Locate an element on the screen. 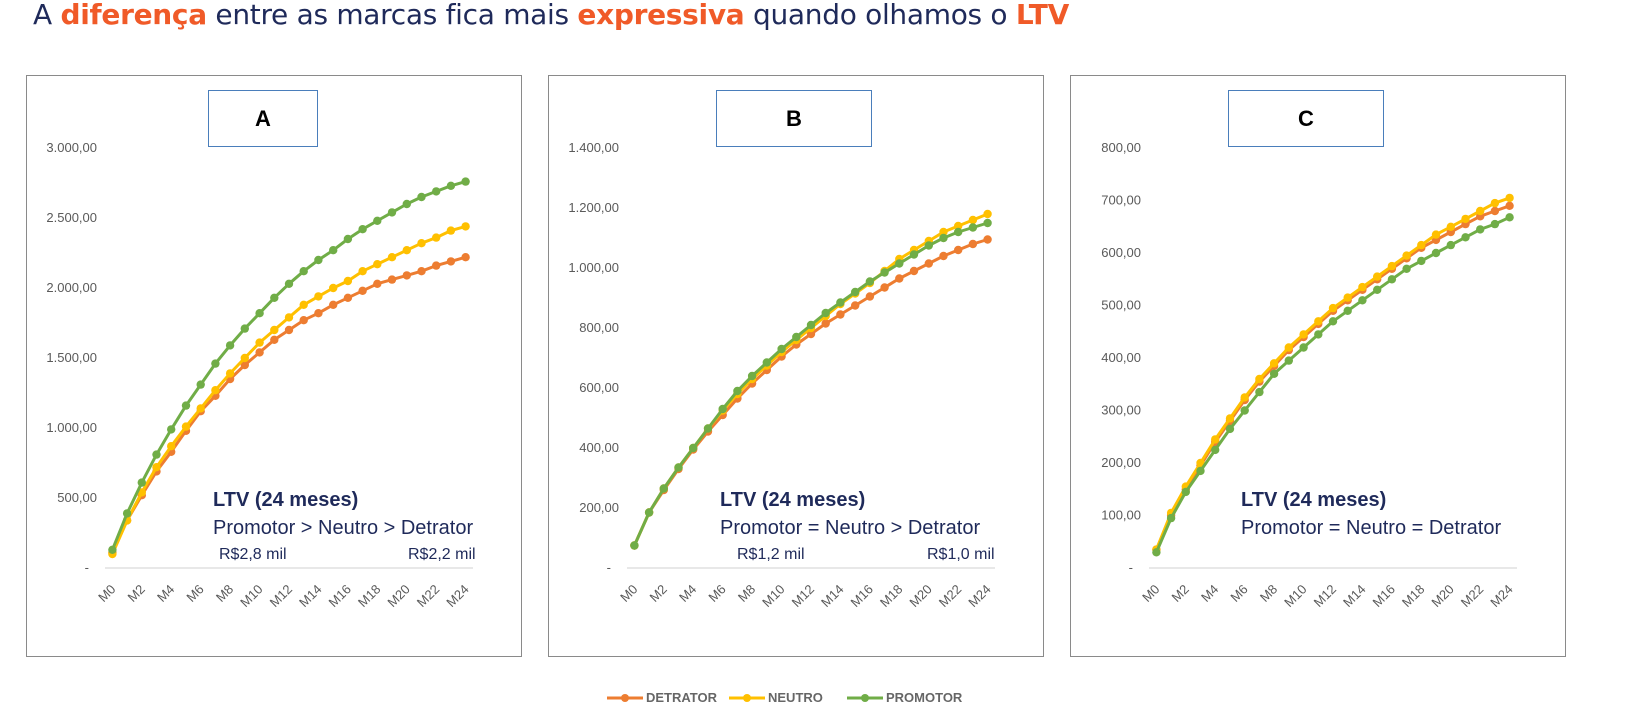 Image resolution: width=1644 pixels, height=712 pixels. promotor-line-marker-icon is located at coordinates (865, 697).